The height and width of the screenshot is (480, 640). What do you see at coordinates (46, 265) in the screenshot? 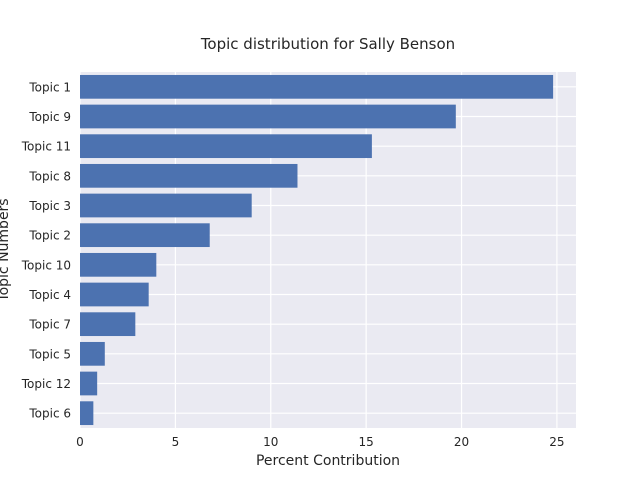
I see `y-tick-label: Topic 10` at bounding box center [46, 265].